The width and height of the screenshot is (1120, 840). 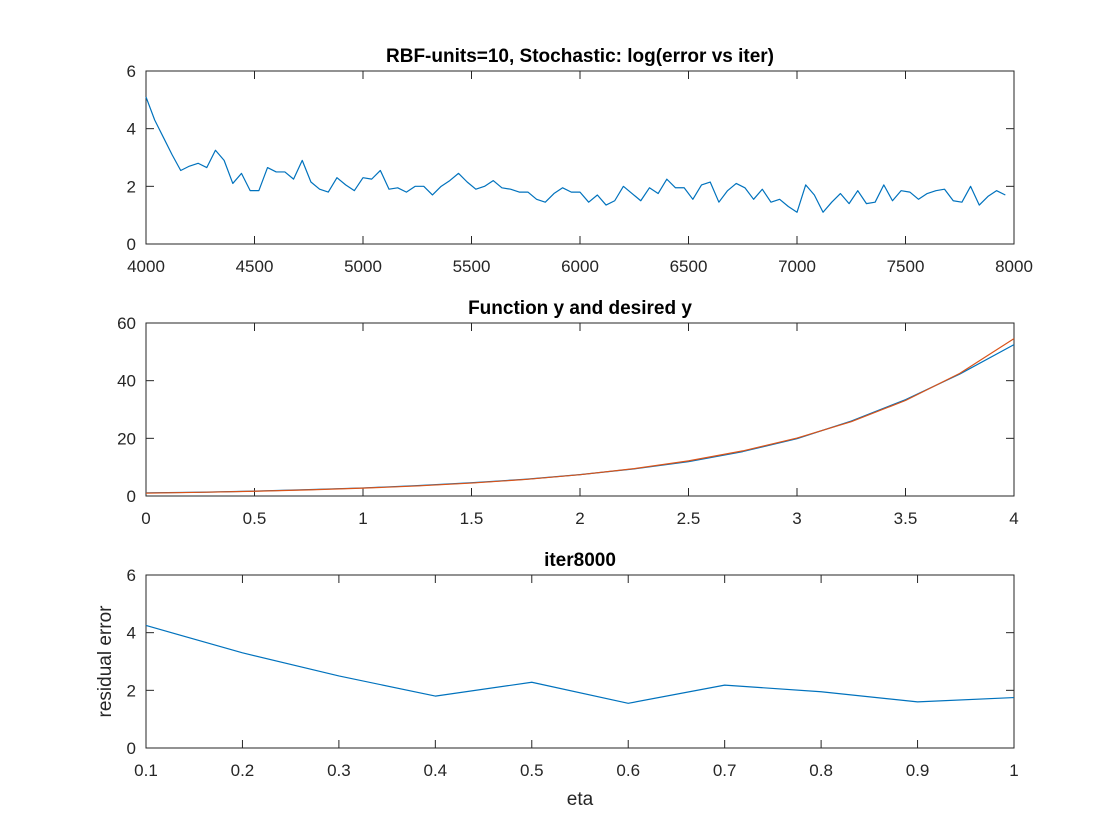 What do you see at coordinates (689, 518) in the screenshot?
I see `x-tick-label: 2.5` at bounding box center [689, 518].